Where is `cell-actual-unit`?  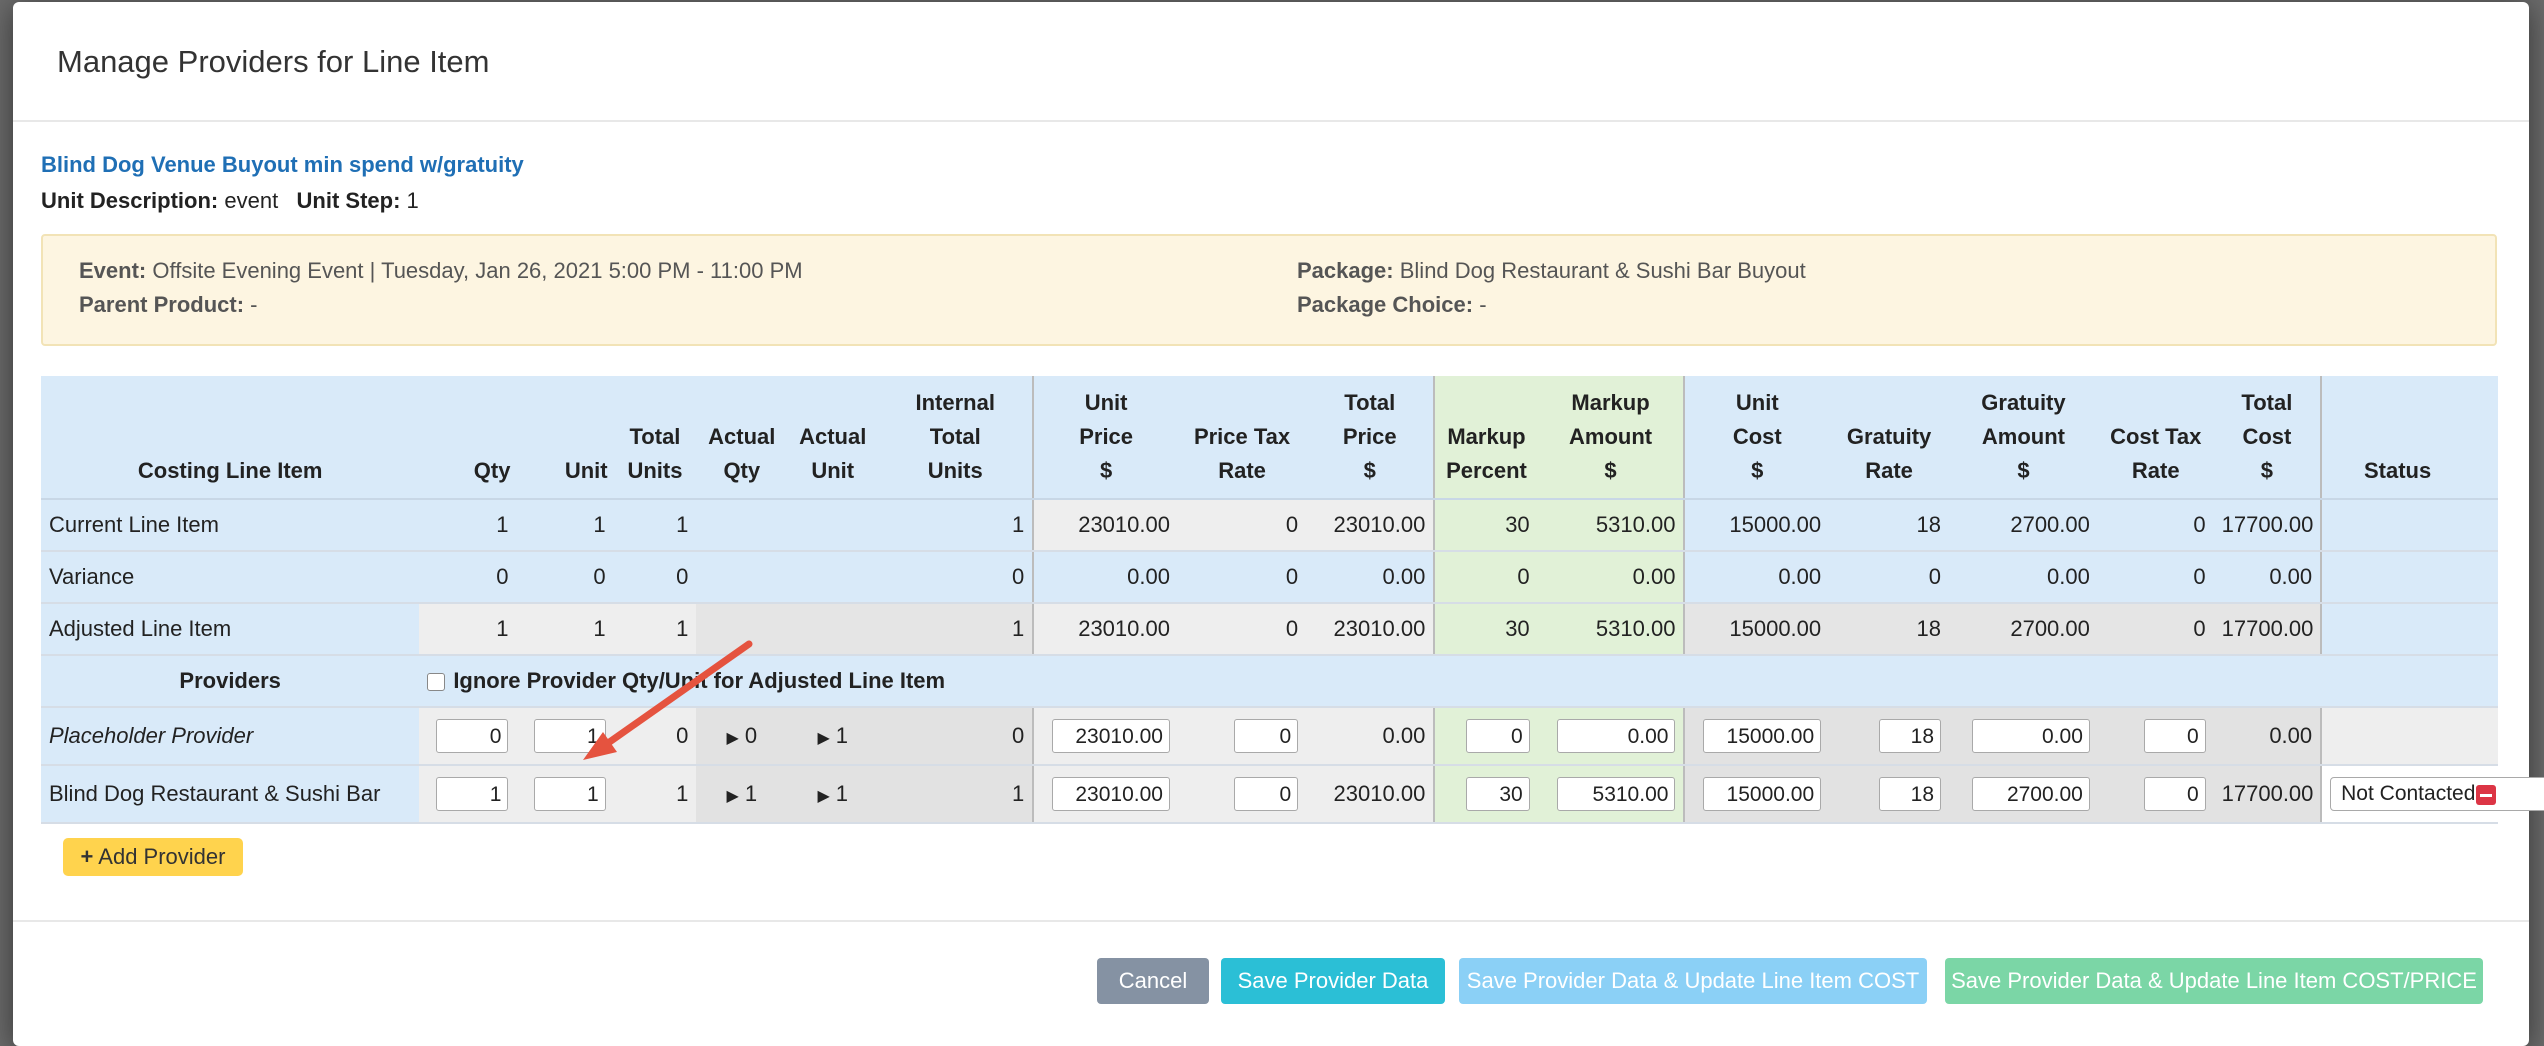 cell-actual-unit is located at coordinates (833, 629).